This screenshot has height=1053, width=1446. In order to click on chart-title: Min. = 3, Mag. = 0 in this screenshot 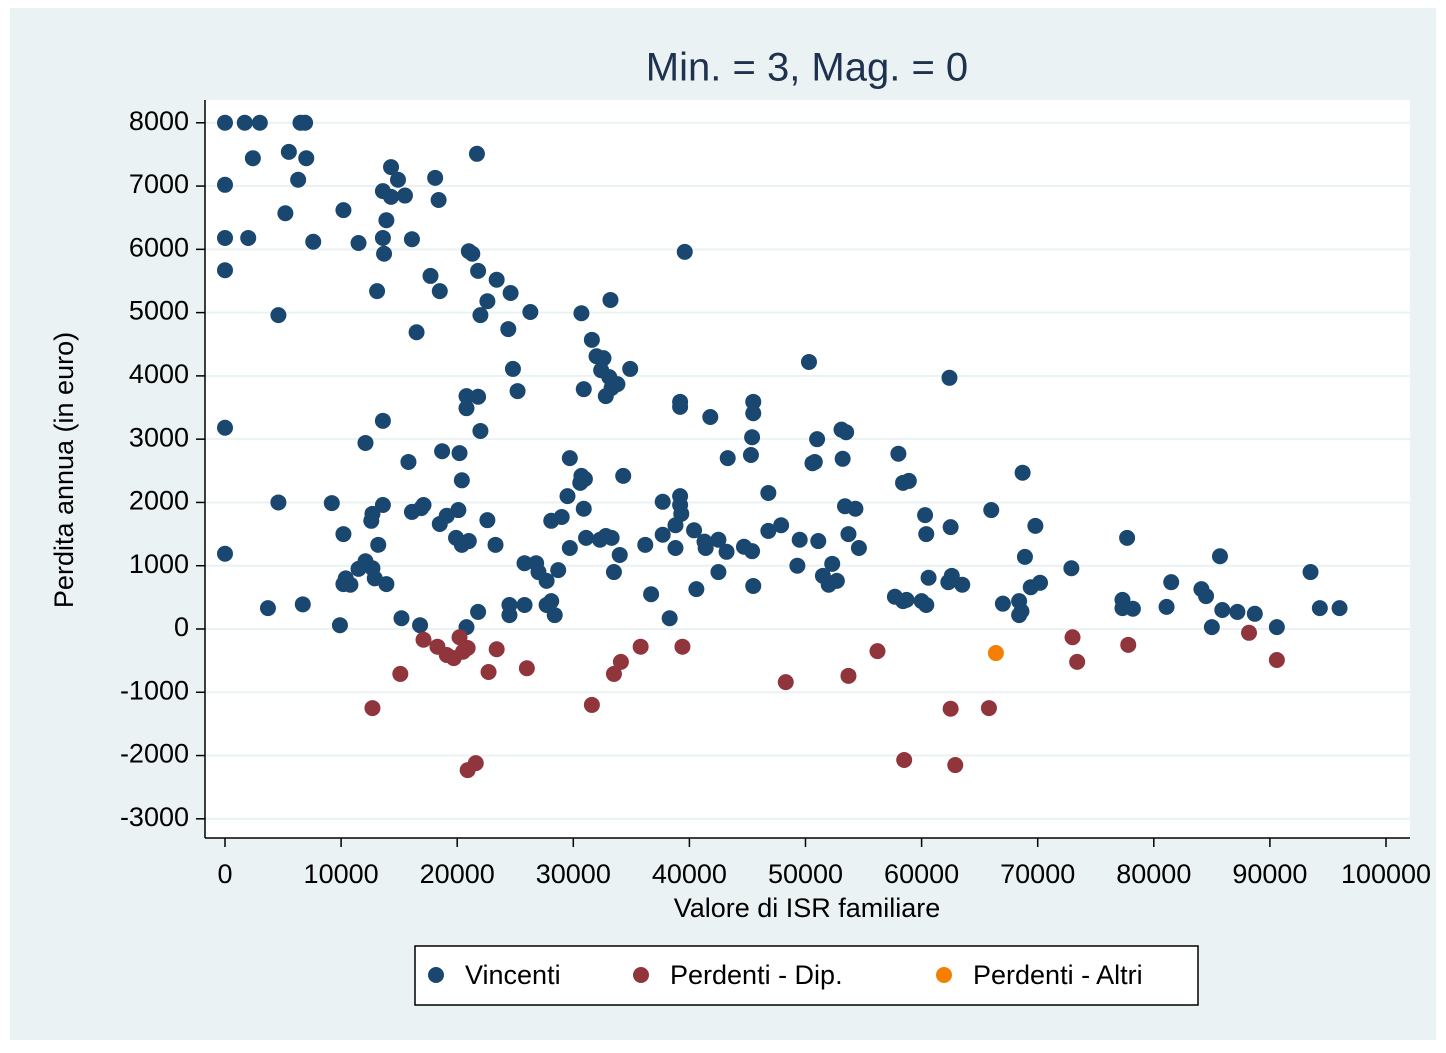, I will do `click(807, 68)`.